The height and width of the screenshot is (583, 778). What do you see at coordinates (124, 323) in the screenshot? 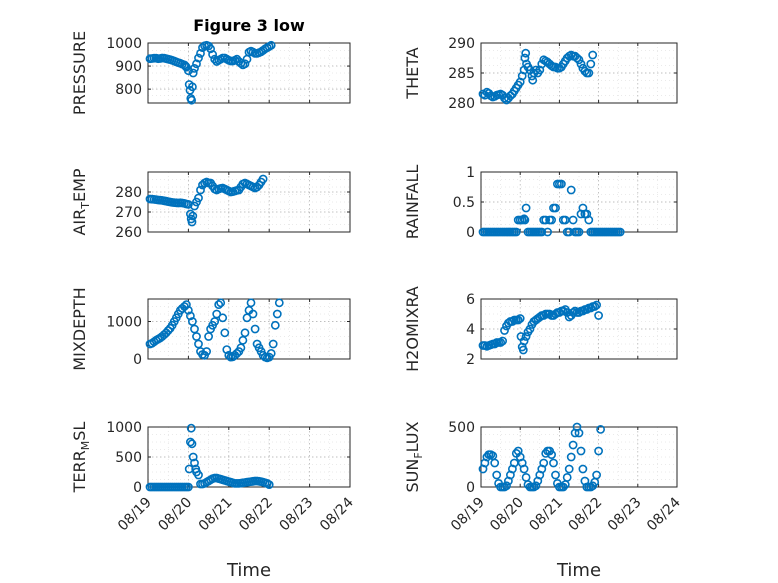
I see `y-tick-label: 1000` at bounding box center [124, 323].